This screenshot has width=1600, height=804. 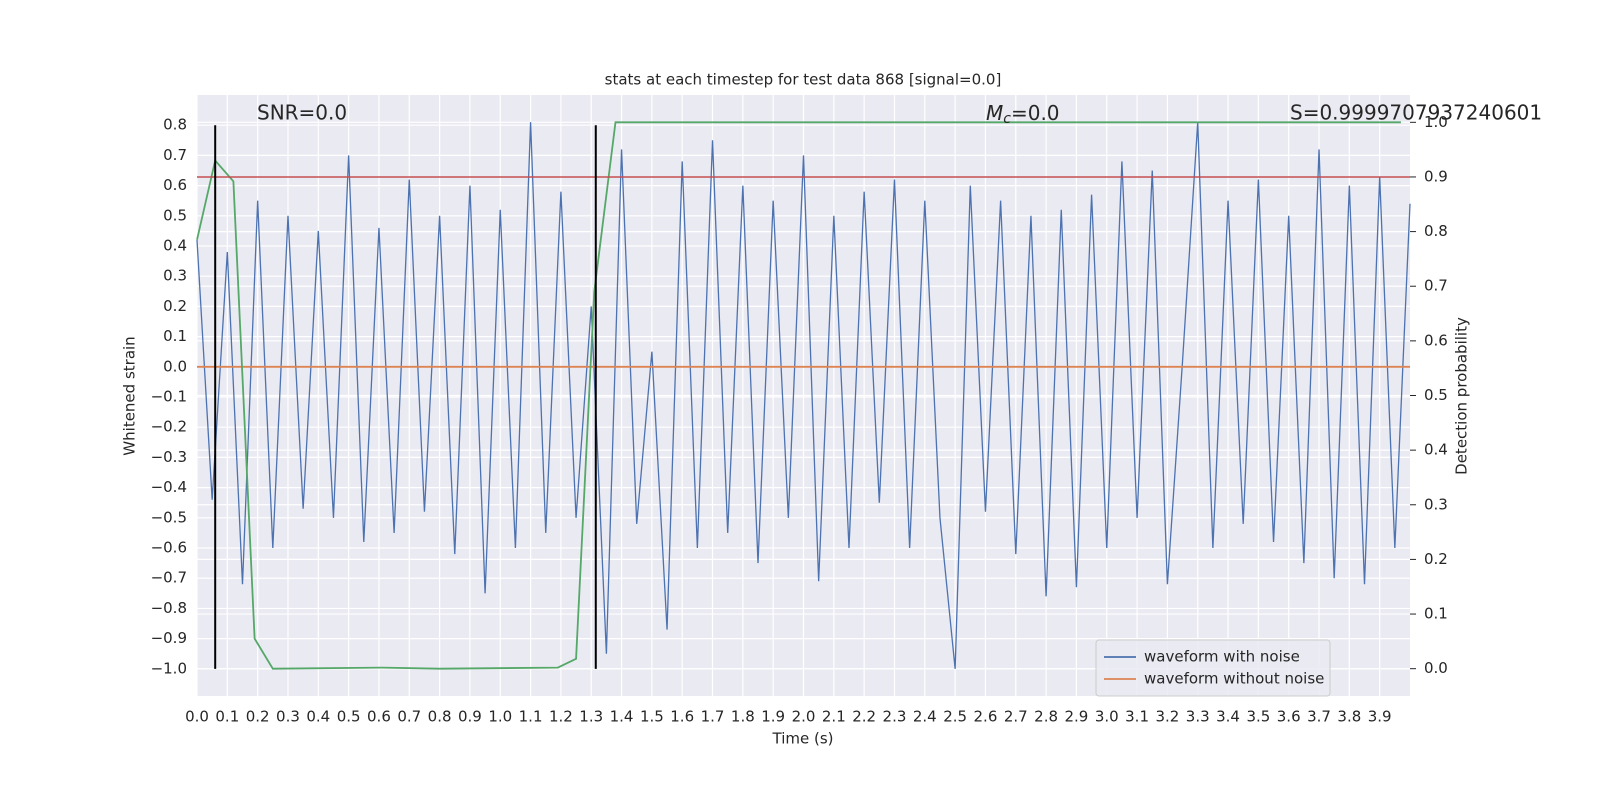 What do you see at coordinates (1436, 668) in the screenshot?
I see `y2-tick-label: 0.0` at bounding box center [1436, 668].